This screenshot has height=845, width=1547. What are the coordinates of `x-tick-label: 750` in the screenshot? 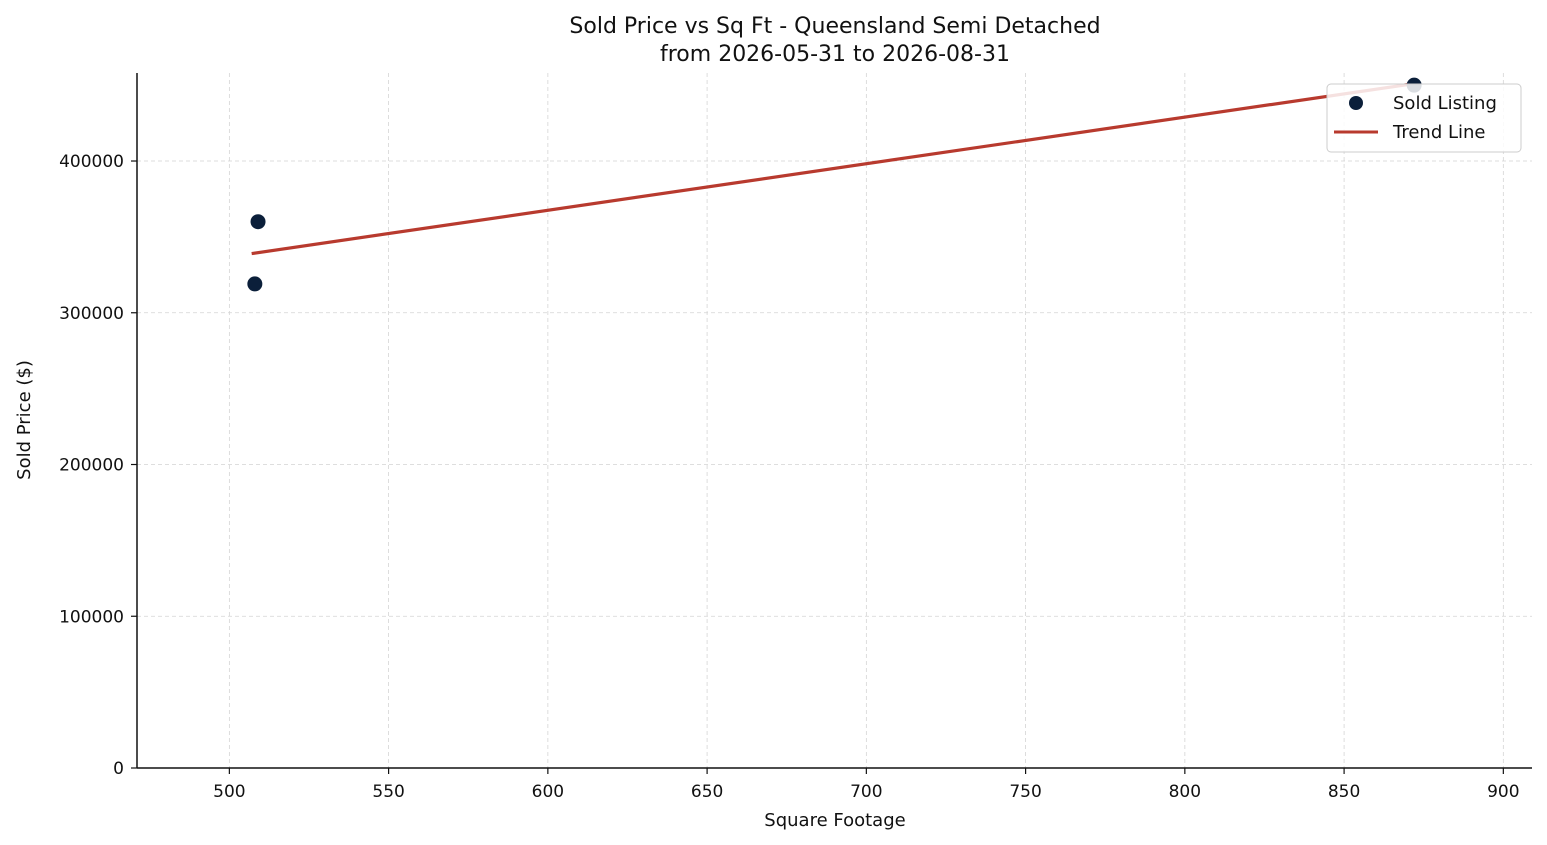 It's located at (1025, 792).